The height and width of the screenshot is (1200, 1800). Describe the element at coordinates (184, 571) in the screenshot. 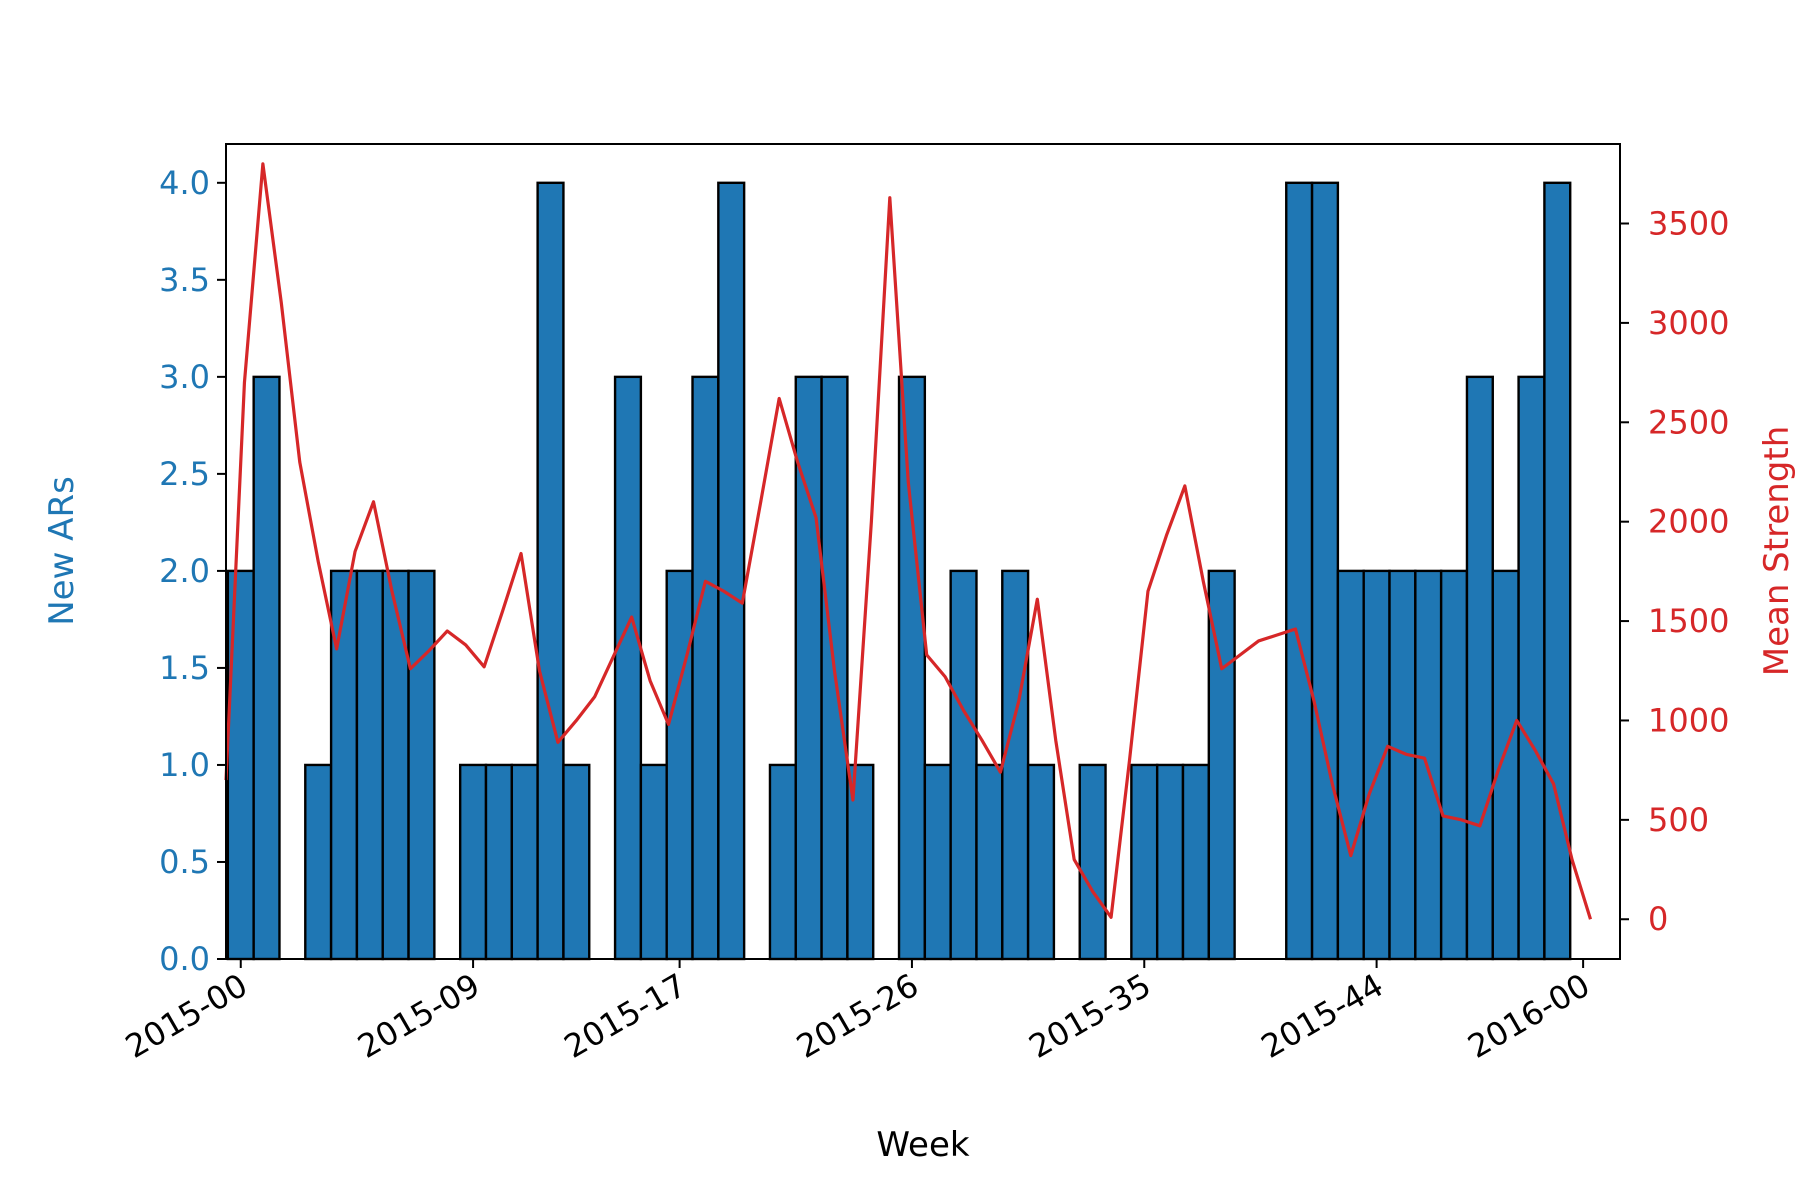

I see `left-y-tick-label: 2.0` at that location.